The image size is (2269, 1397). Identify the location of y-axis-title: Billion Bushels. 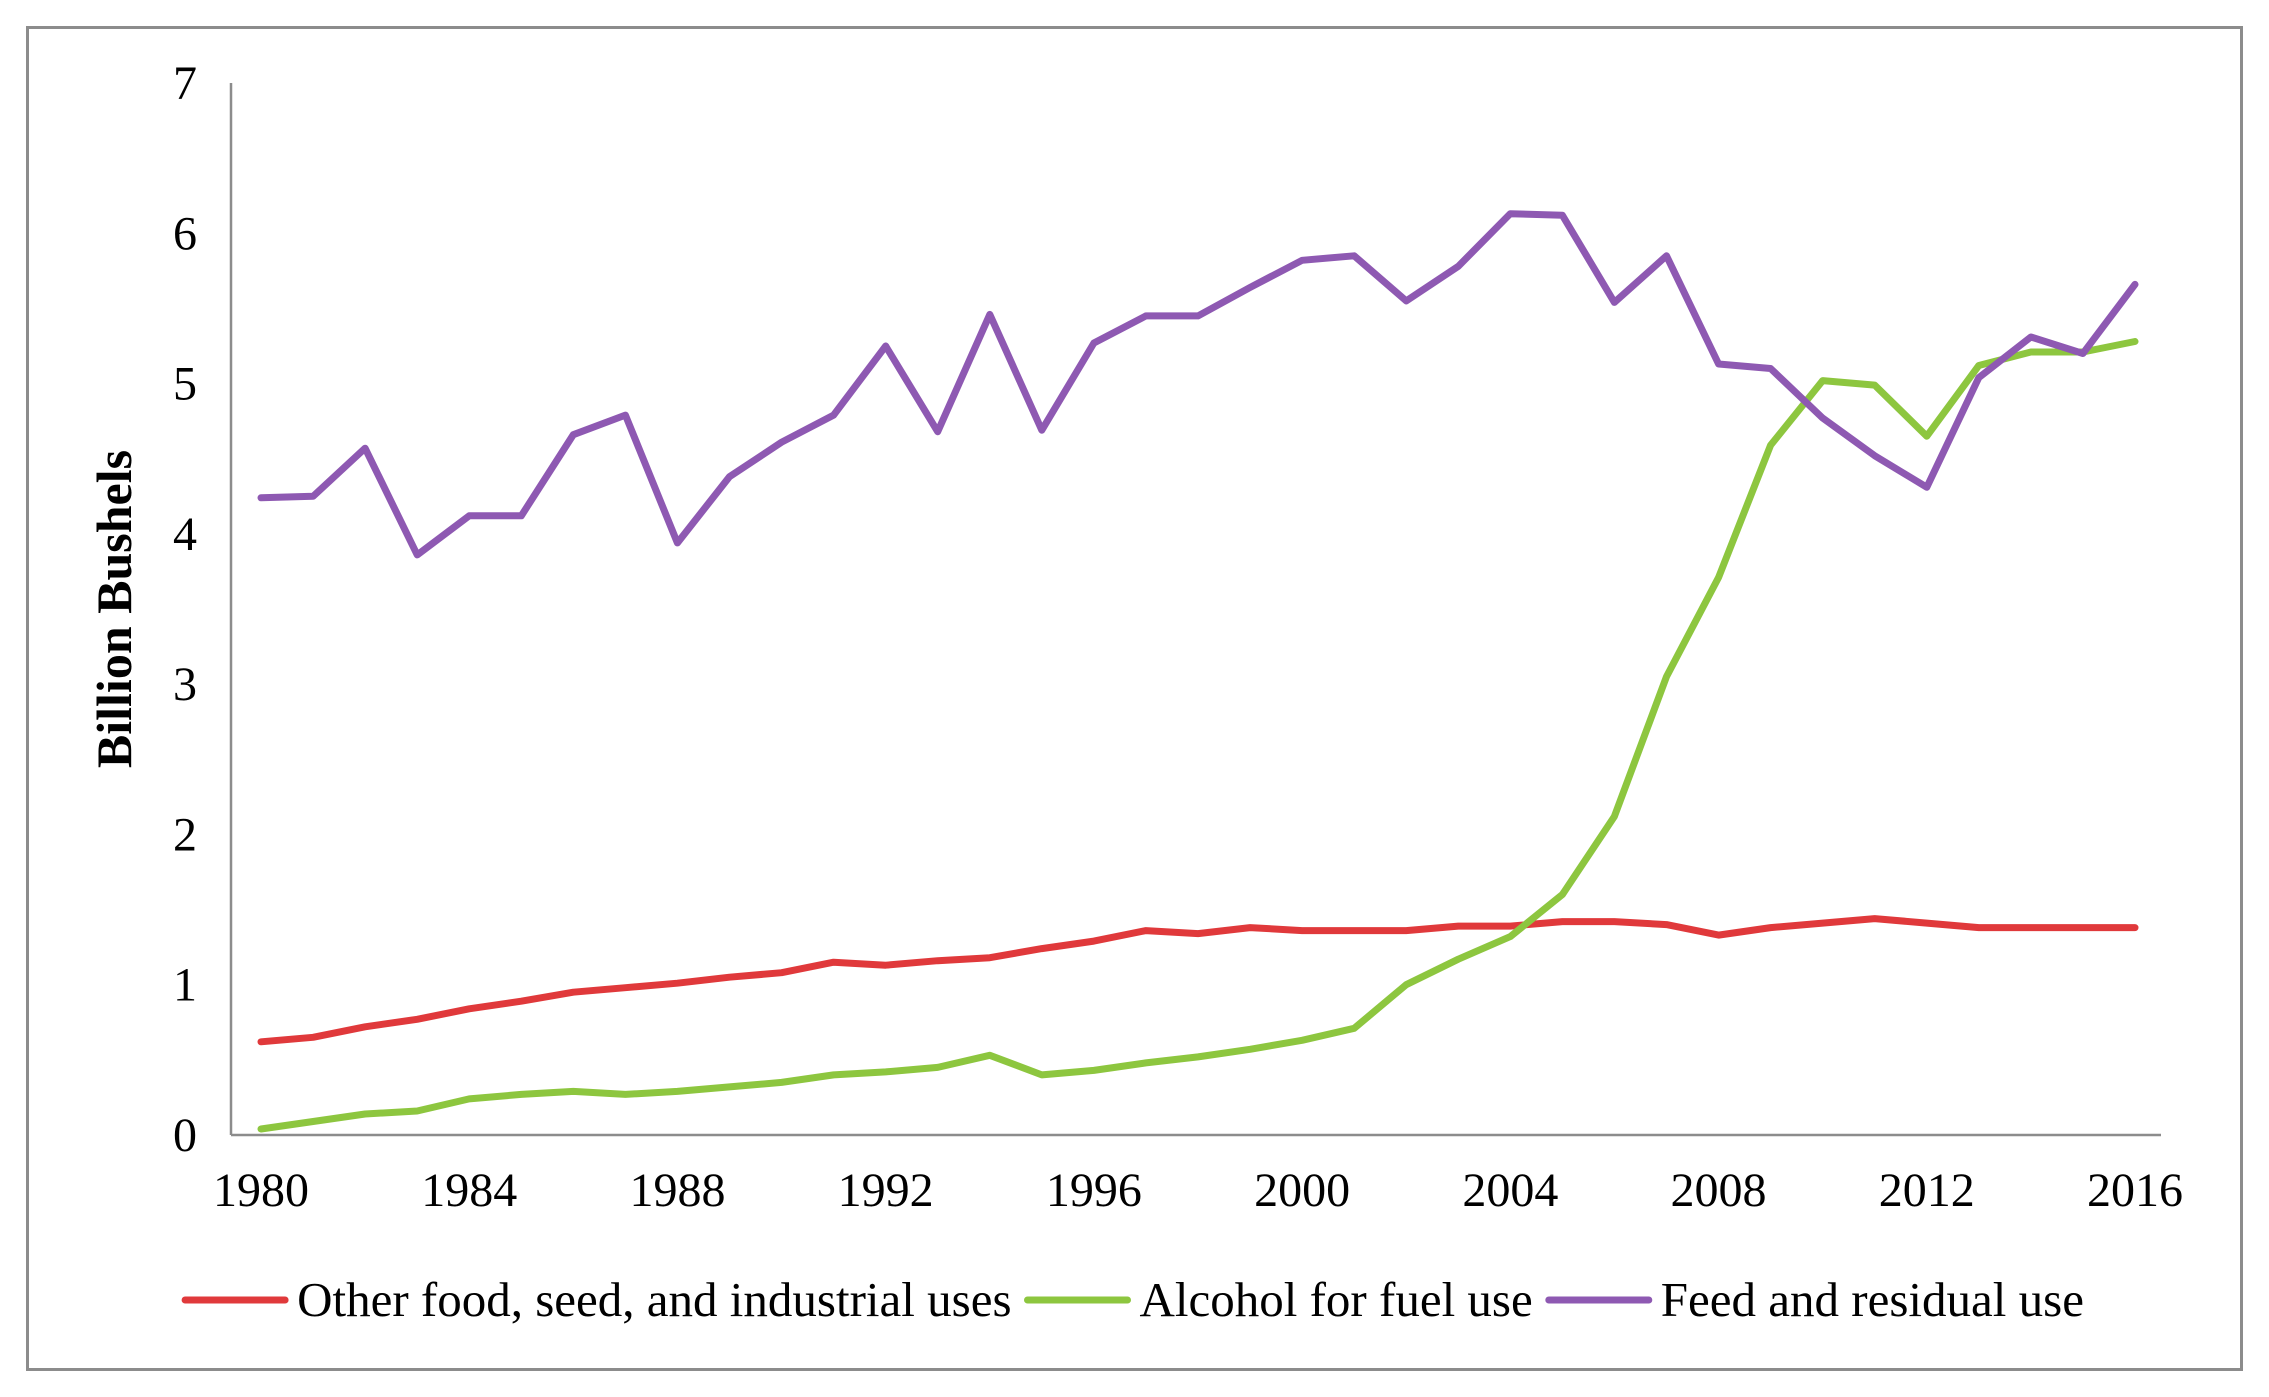
(114, 609).